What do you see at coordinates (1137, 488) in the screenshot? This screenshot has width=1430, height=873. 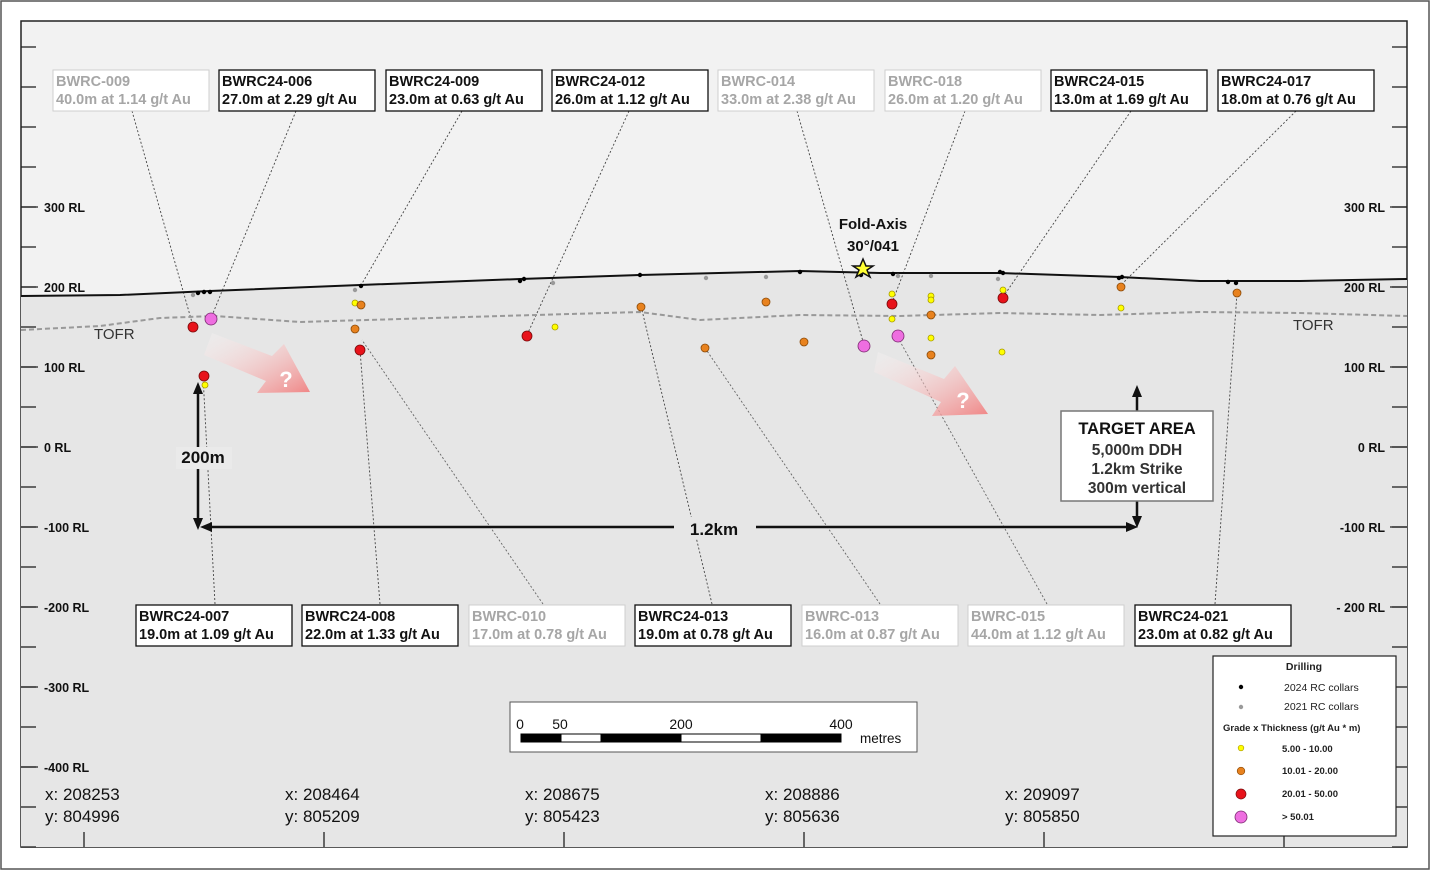 I see `target-area-line3: 300m vertical` at bounding box center [1137, 488].